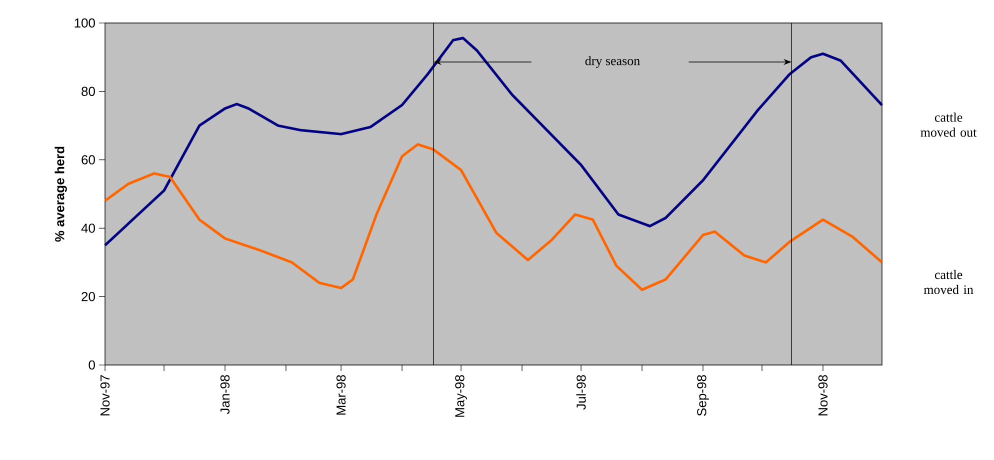 The height and width of the screenshot is (460, 994). What do you see at coordinates (84, 23) in the screenshot?
I see `y-tick-label: 100` at bounding box center [84, 23].